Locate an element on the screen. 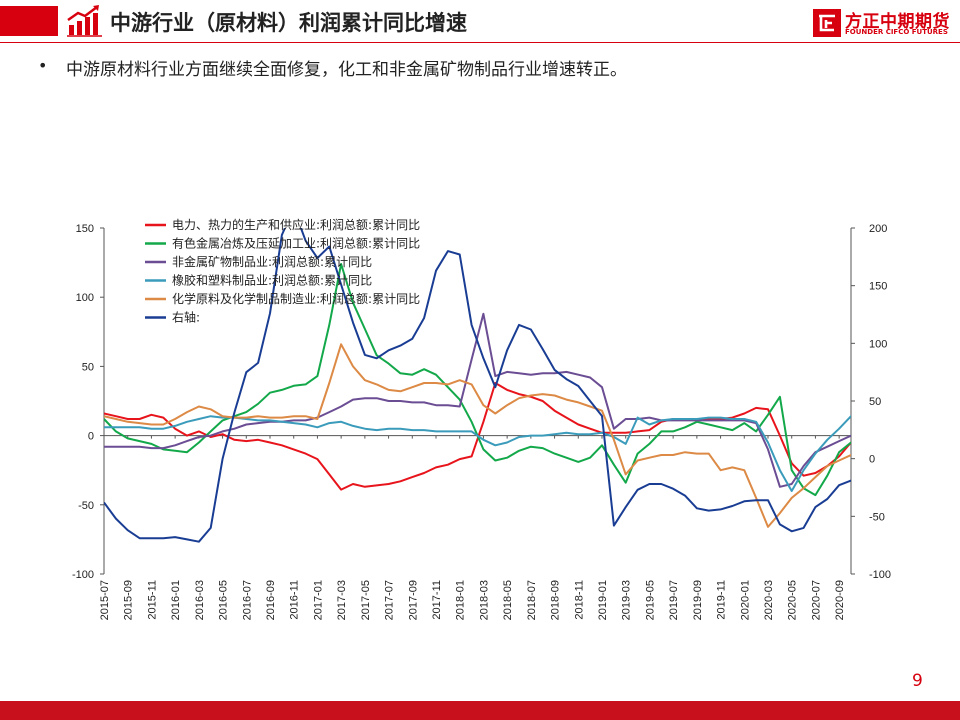 The image size is (960, 720). x-axis-tick-label: 2016-07 is located at coordinates (247, 600).